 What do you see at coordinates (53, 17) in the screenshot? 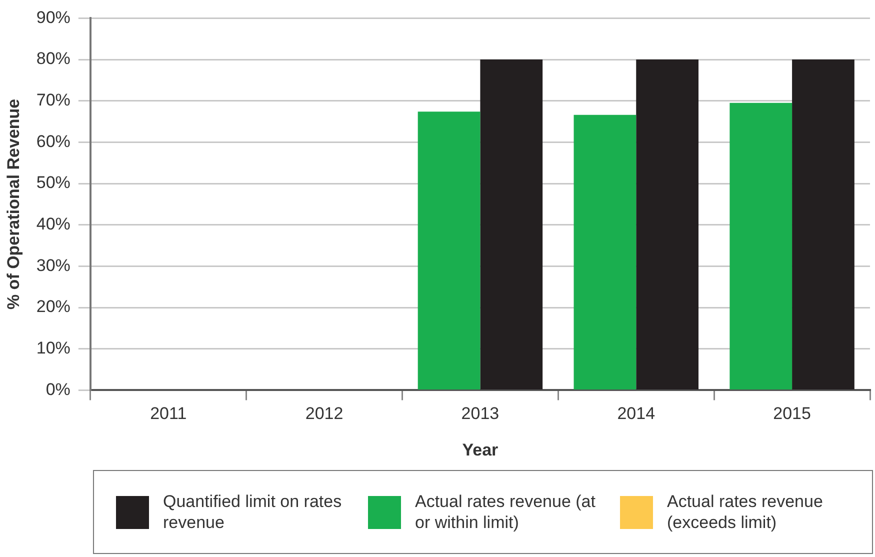
I see `y-tick-label: 90%` at bounding box center [53, 17].